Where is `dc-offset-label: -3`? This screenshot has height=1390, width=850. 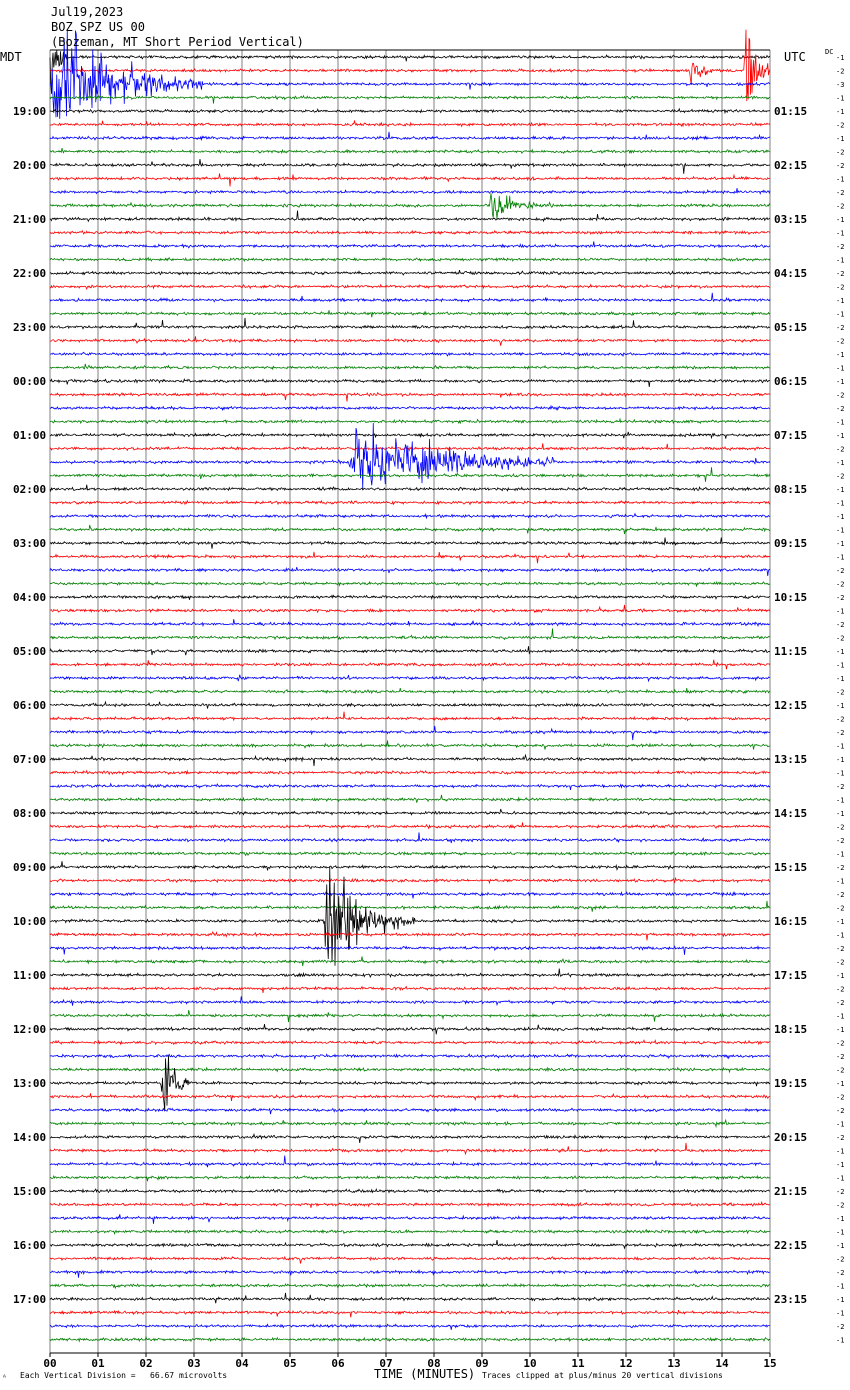 dc-offset-label: -3 is located at coordinates (840, 85).